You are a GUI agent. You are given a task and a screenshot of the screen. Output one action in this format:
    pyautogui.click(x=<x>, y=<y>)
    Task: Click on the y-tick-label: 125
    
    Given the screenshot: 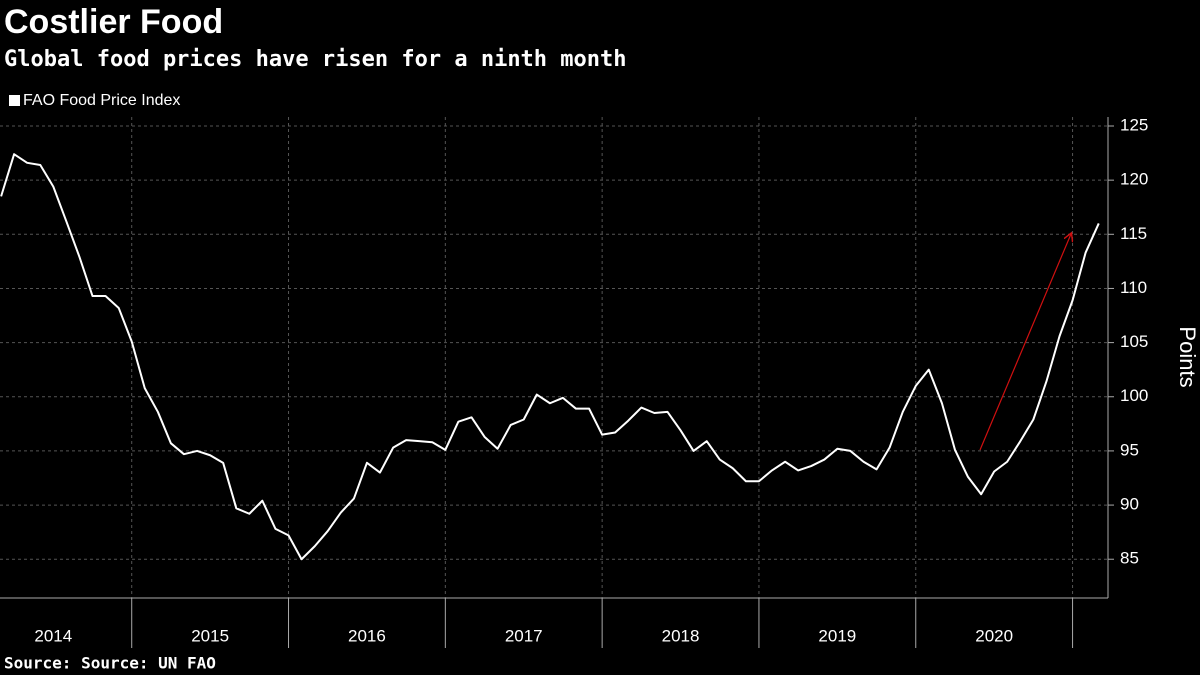 What is the action you would take?
    pyautogui.click(x=1134, y=124)
    